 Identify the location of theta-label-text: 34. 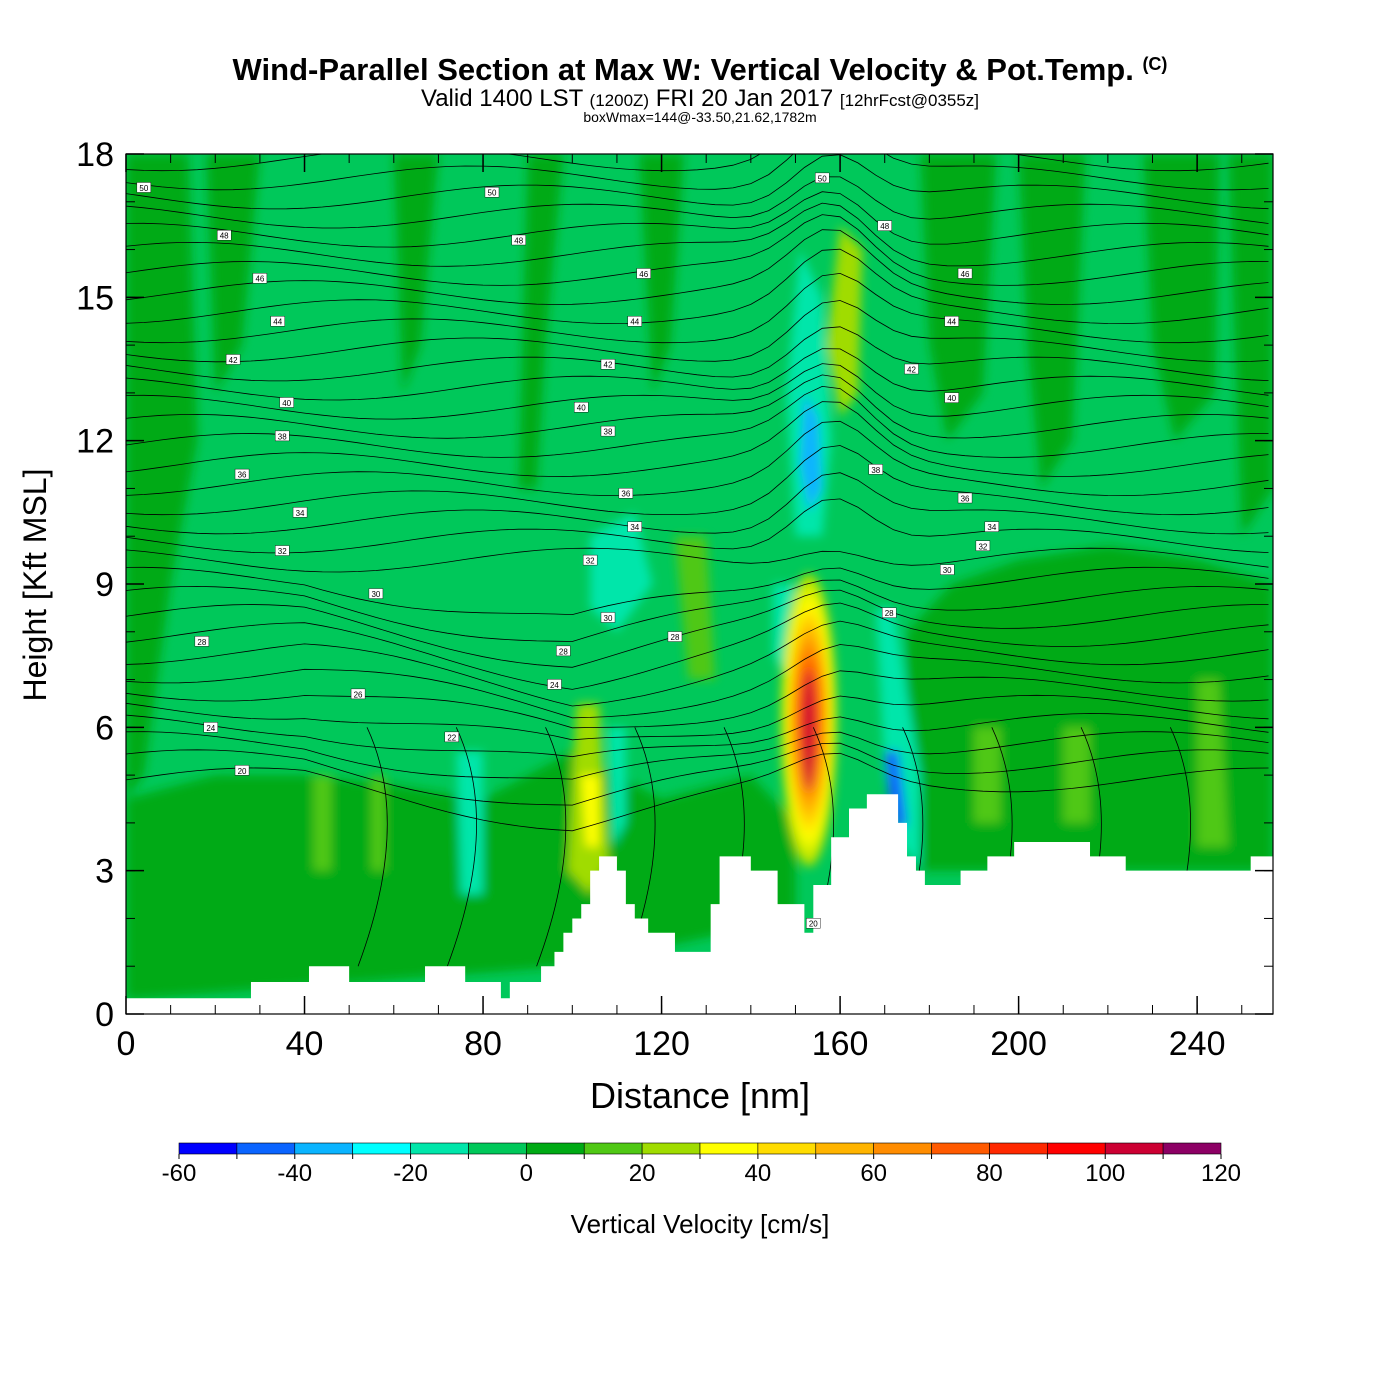
(634, 527).